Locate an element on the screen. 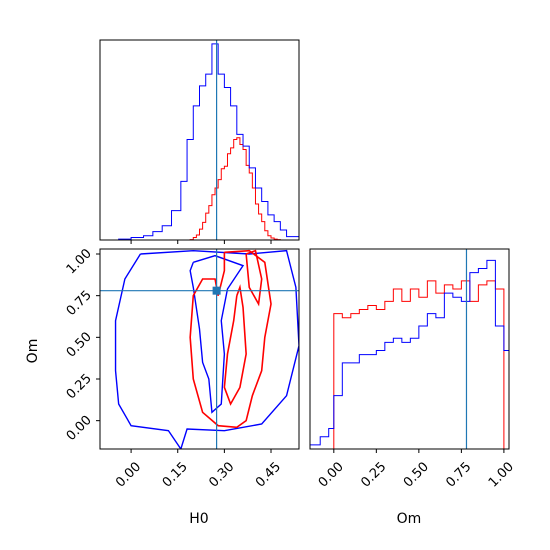 Image resolution: width=550 pixels, height=550 pixels. x-tick-label: 0.15 is located at coordinates (175, 474).